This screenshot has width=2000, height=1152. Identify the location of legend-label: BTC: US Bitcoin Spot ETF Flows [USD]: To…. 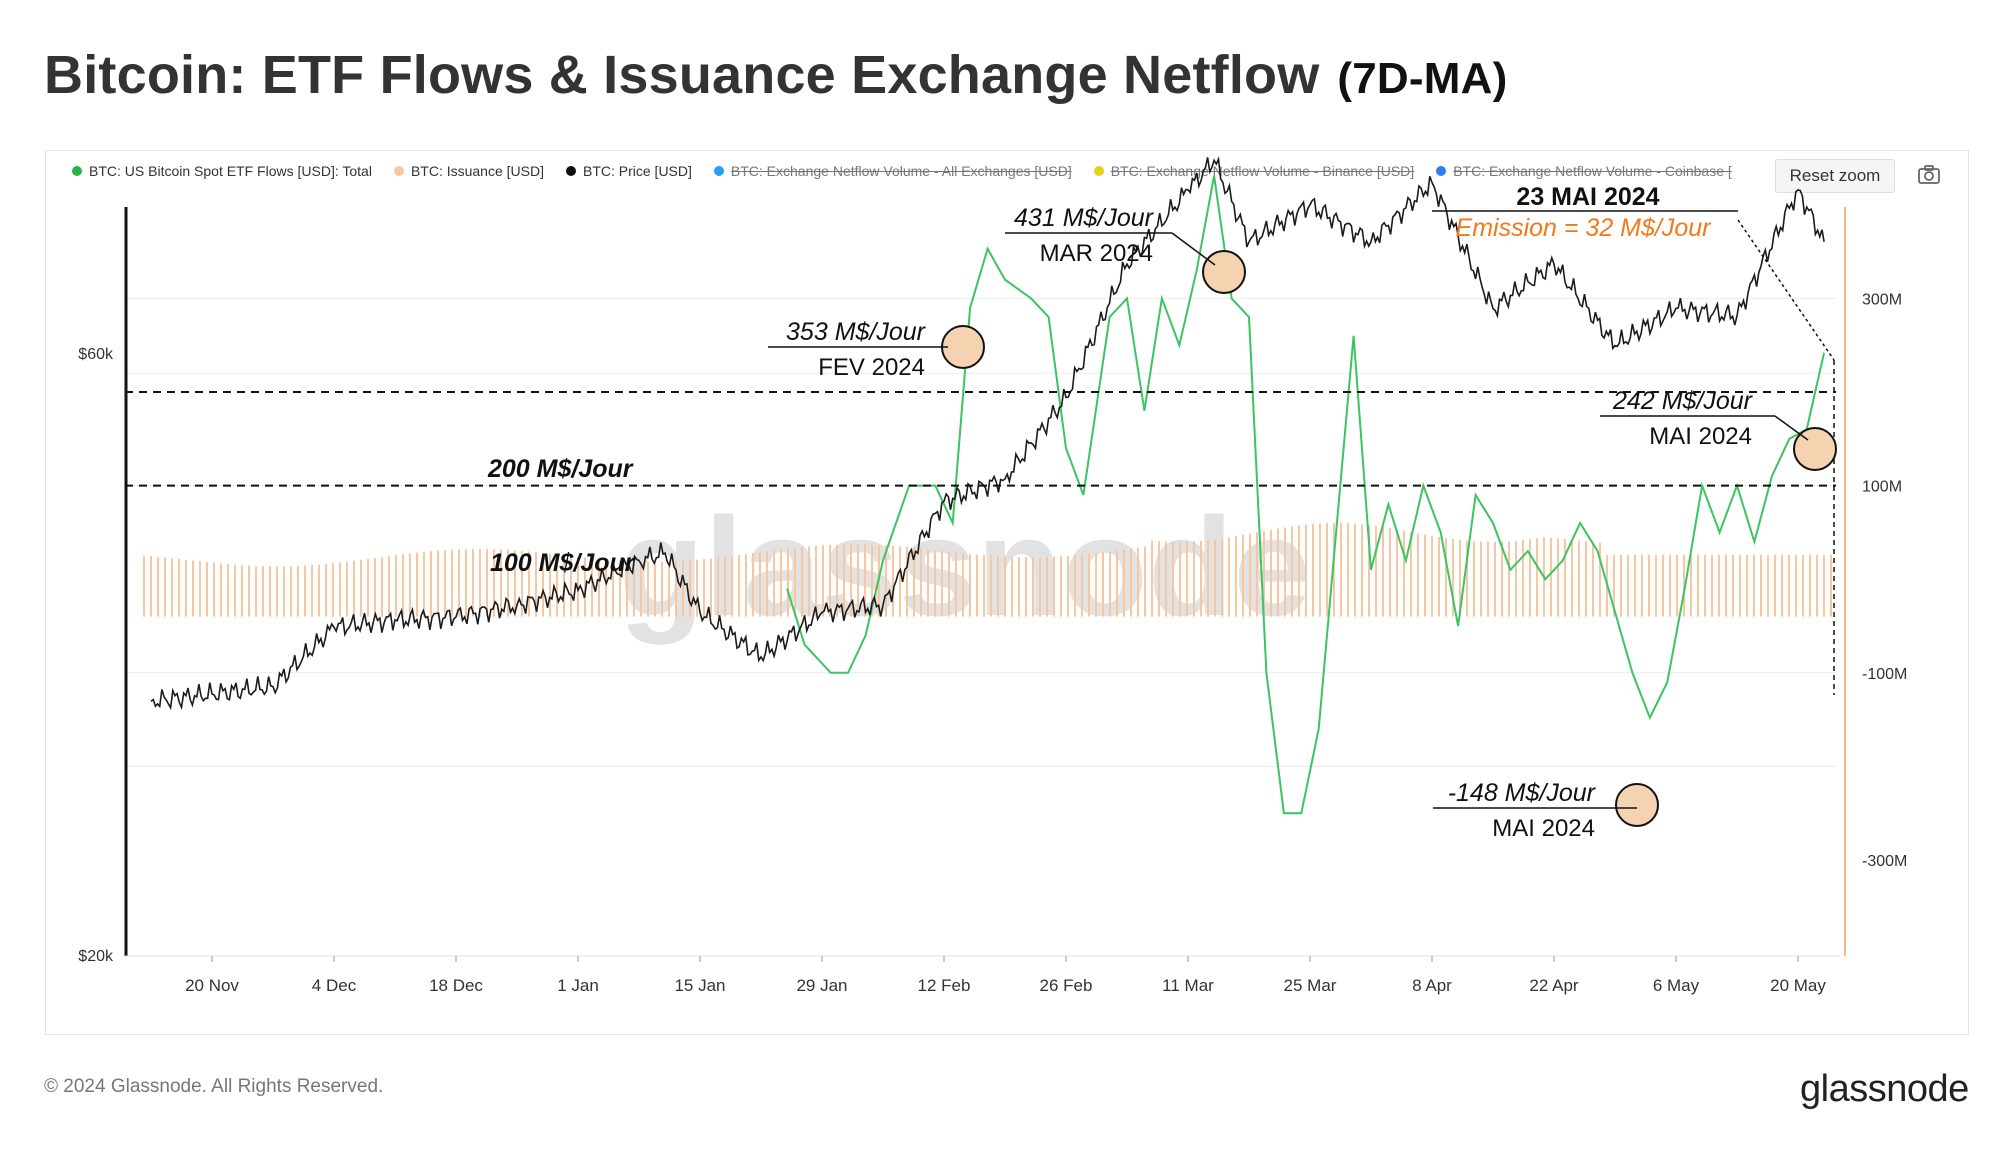
(230, 171).